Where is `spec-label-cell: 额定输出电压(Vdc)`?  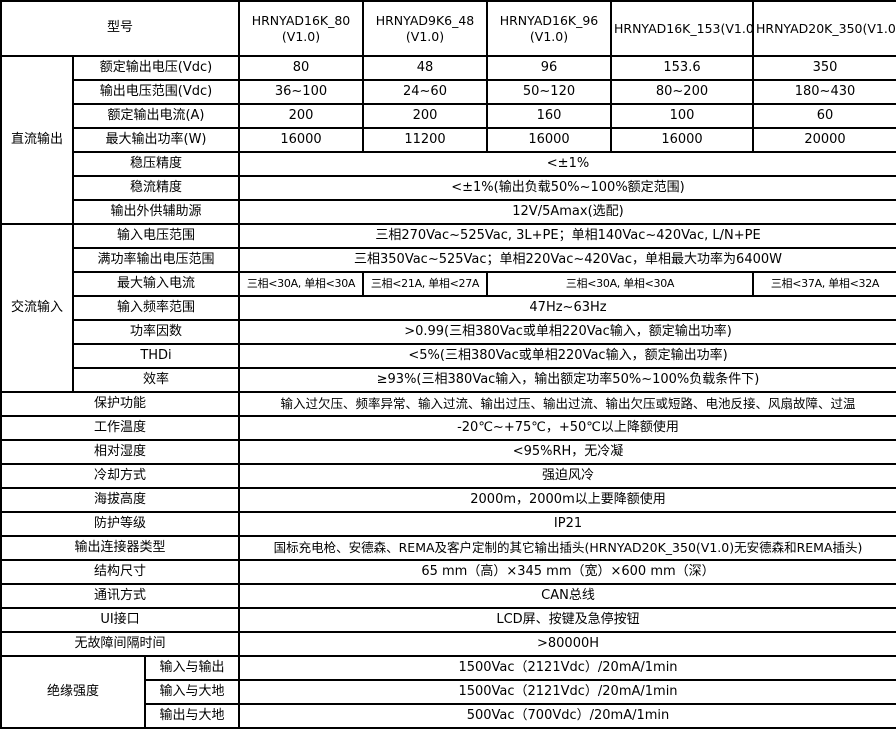
spec-label-cell: 额定输出电压(Vdc) is located at coordinates (156, 68).